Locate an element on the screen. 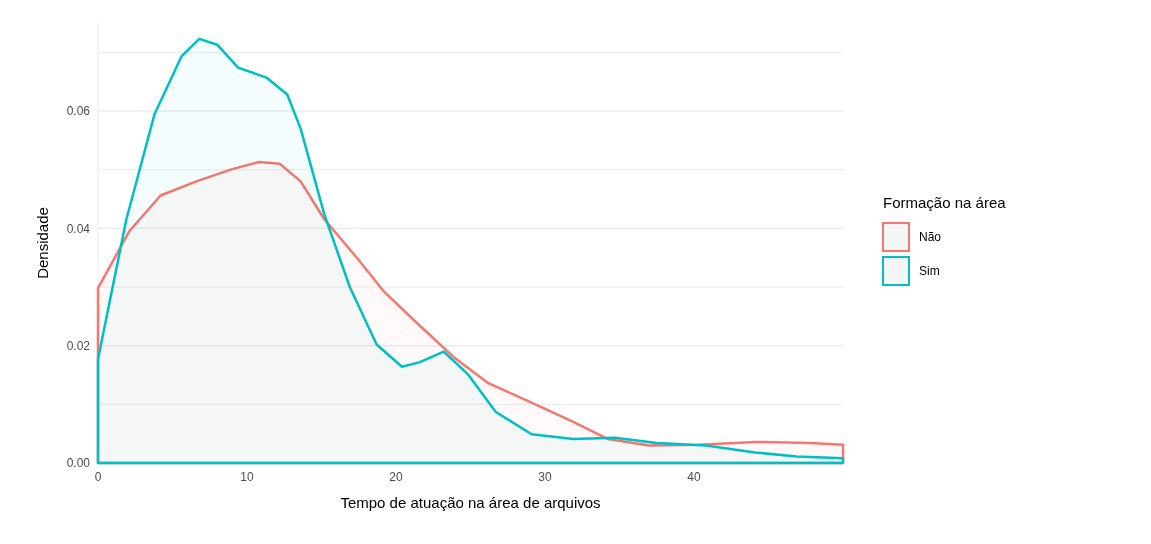 Image resolution: width=1151 pixels, height=544 pixels. y-tick-label: 0.00 is located at coordinates (78, 463).